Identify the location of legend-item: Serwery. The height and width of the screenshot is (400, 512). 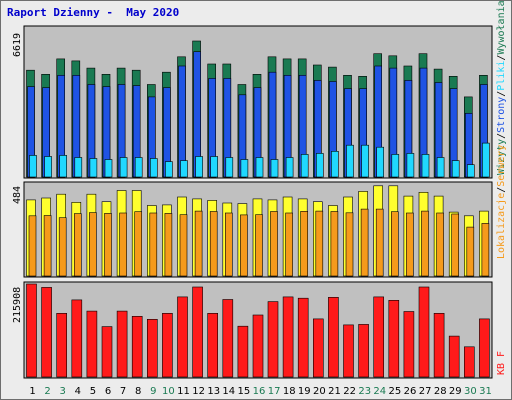
(501, 166).